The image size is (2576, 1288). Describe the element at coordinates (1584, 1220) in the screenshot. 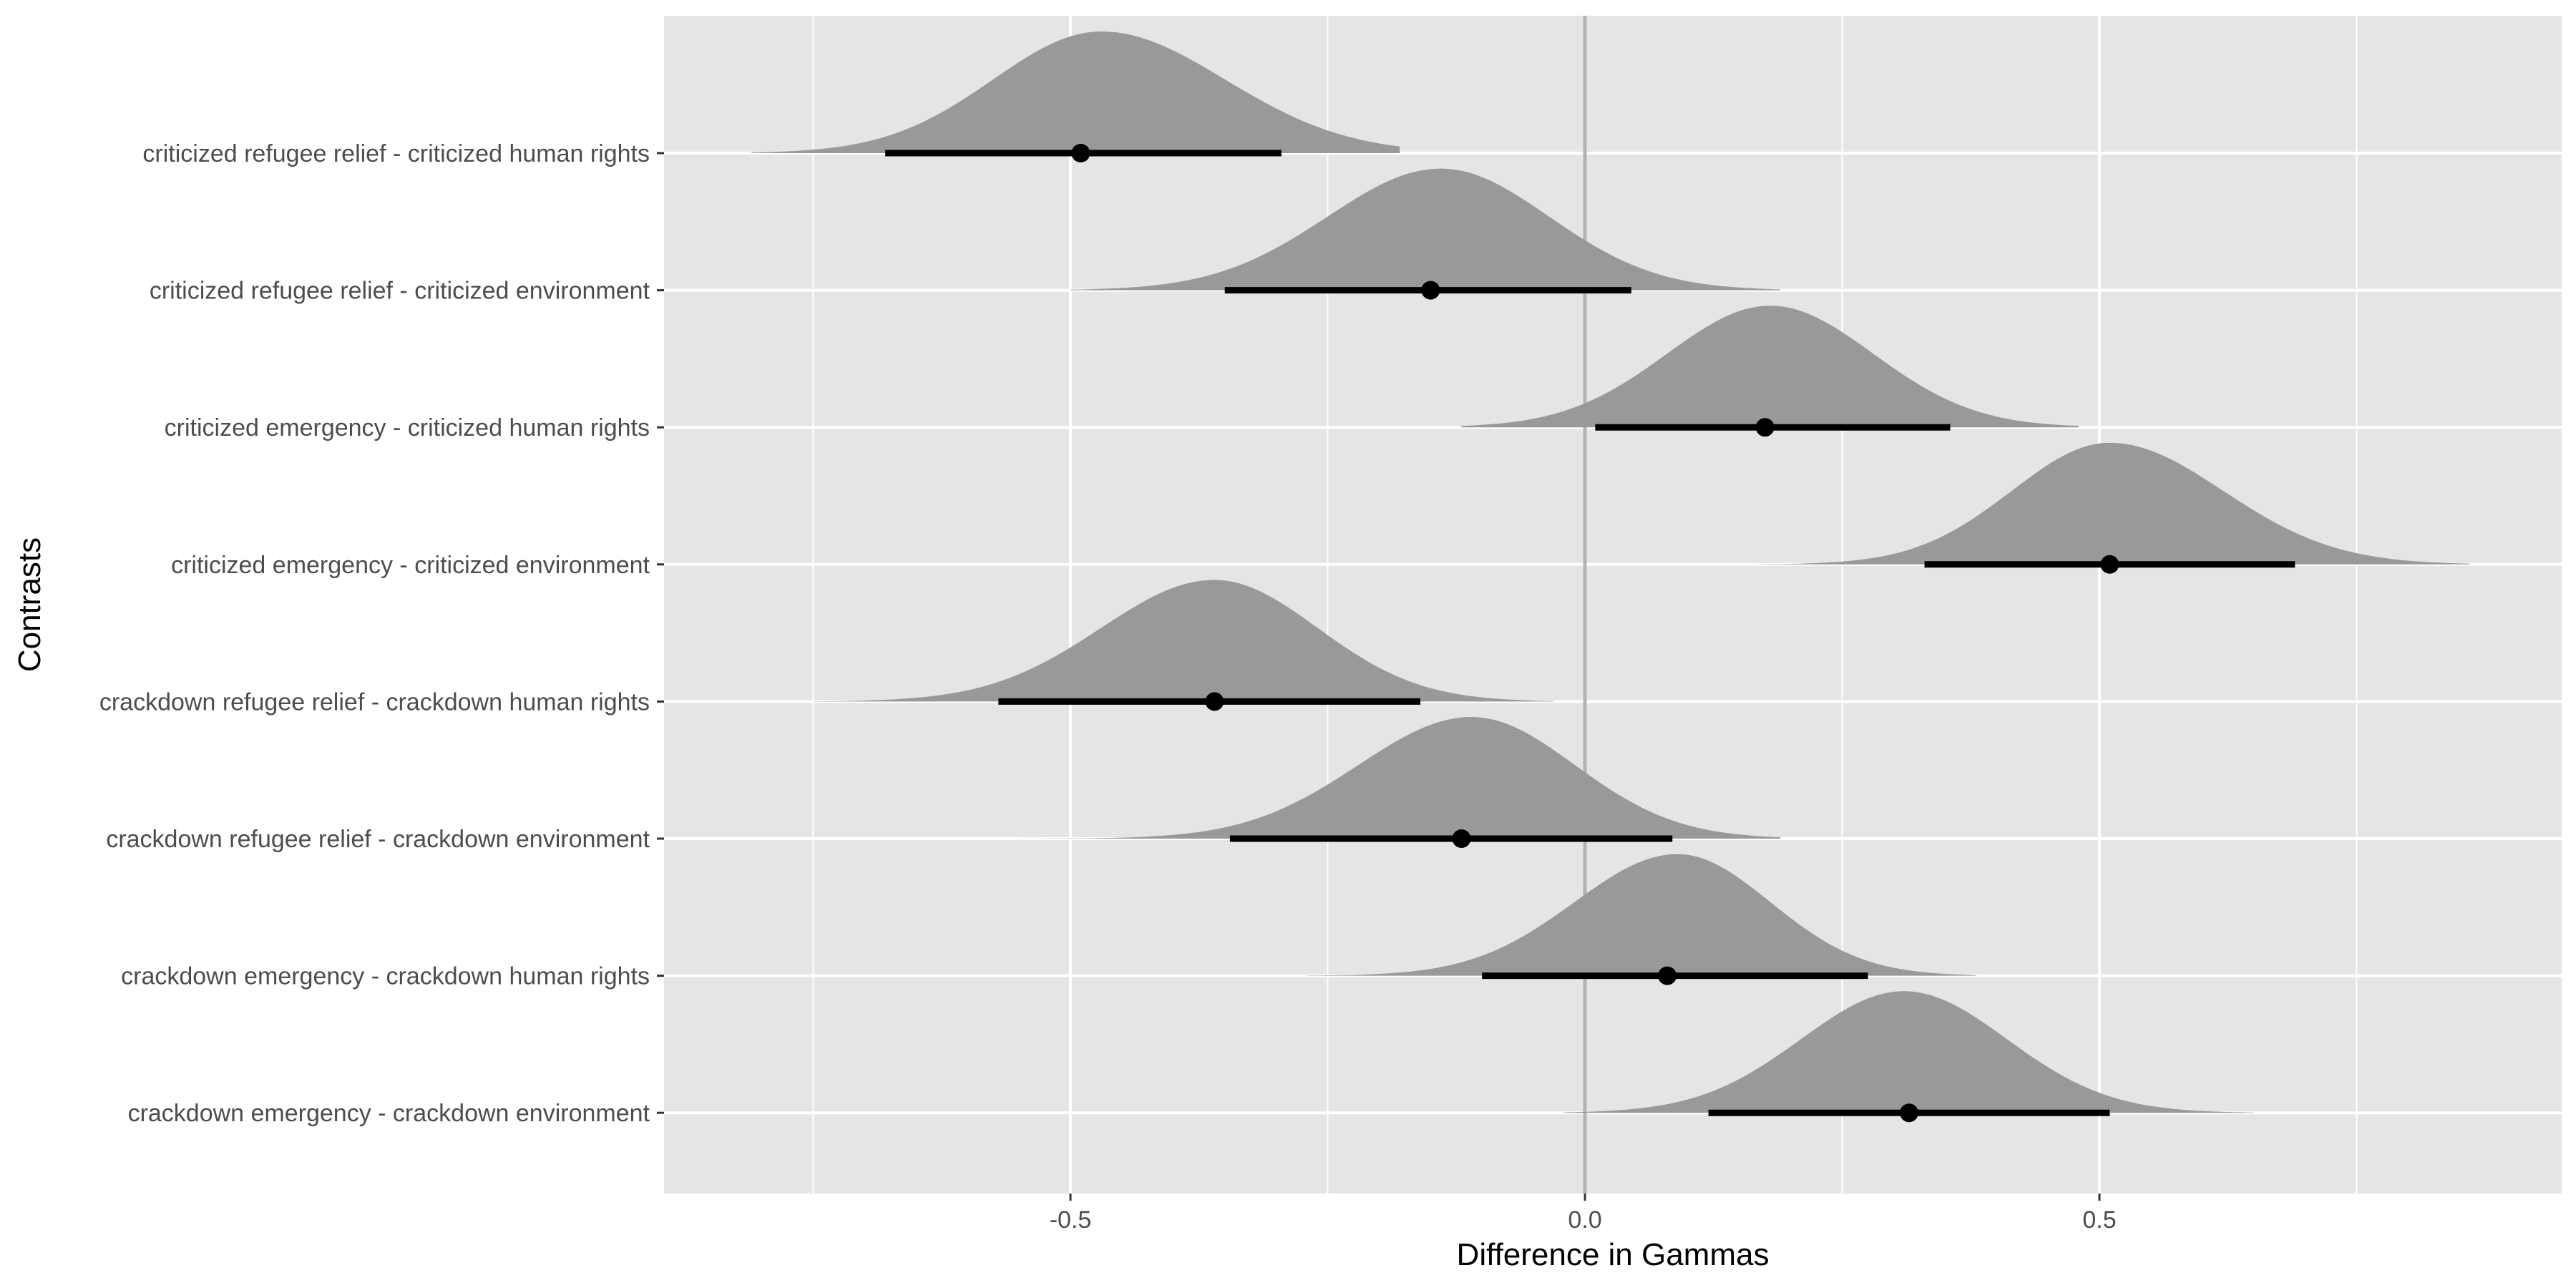

I see `x-tick-label-1: 0.0` at that location.